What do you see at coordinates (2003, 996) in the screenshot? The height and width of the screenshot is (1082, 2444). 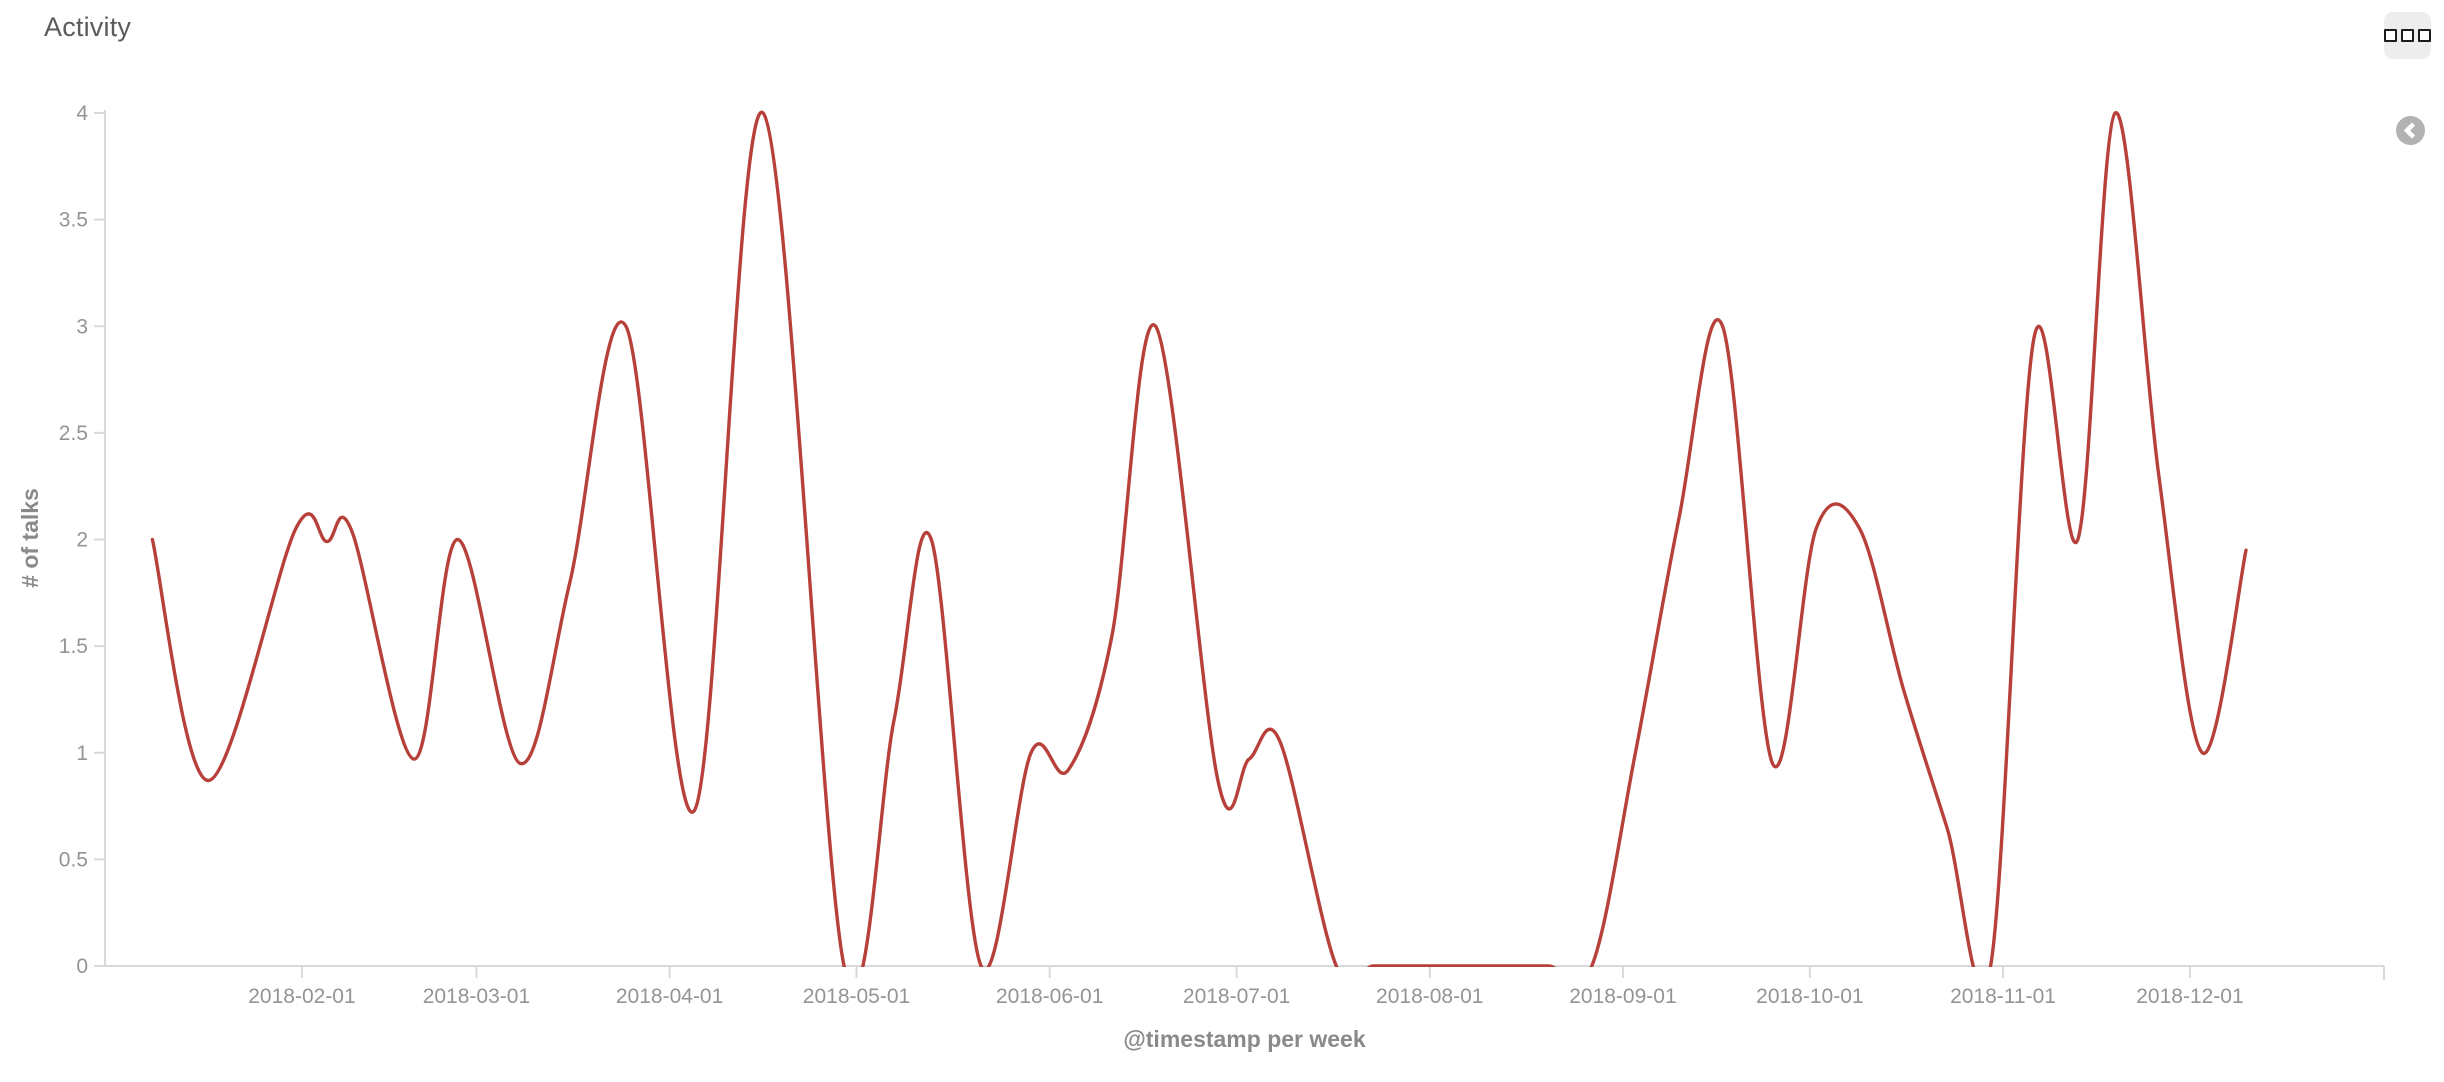 I see `x-tick-label: 2018-11-01` at bounding box center [2003, 996].